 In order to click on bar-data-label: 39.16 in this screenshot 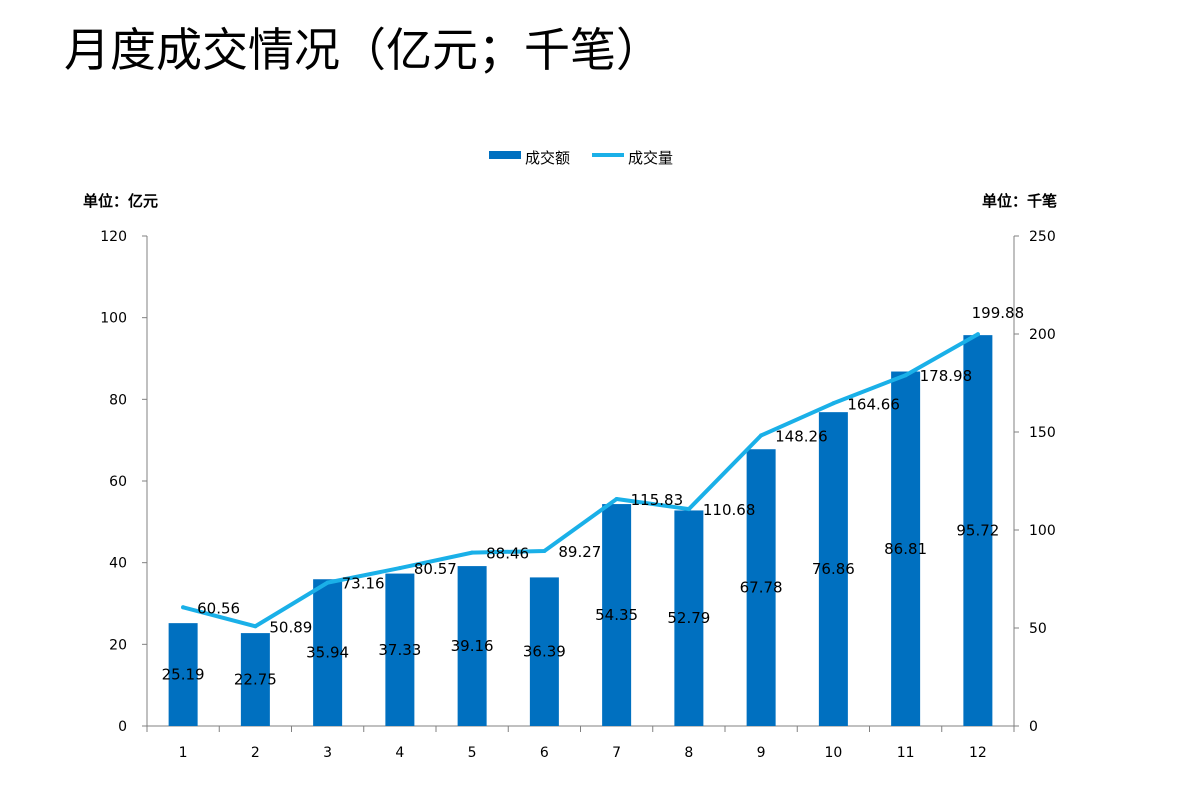, I will do `click(472, 646)`.